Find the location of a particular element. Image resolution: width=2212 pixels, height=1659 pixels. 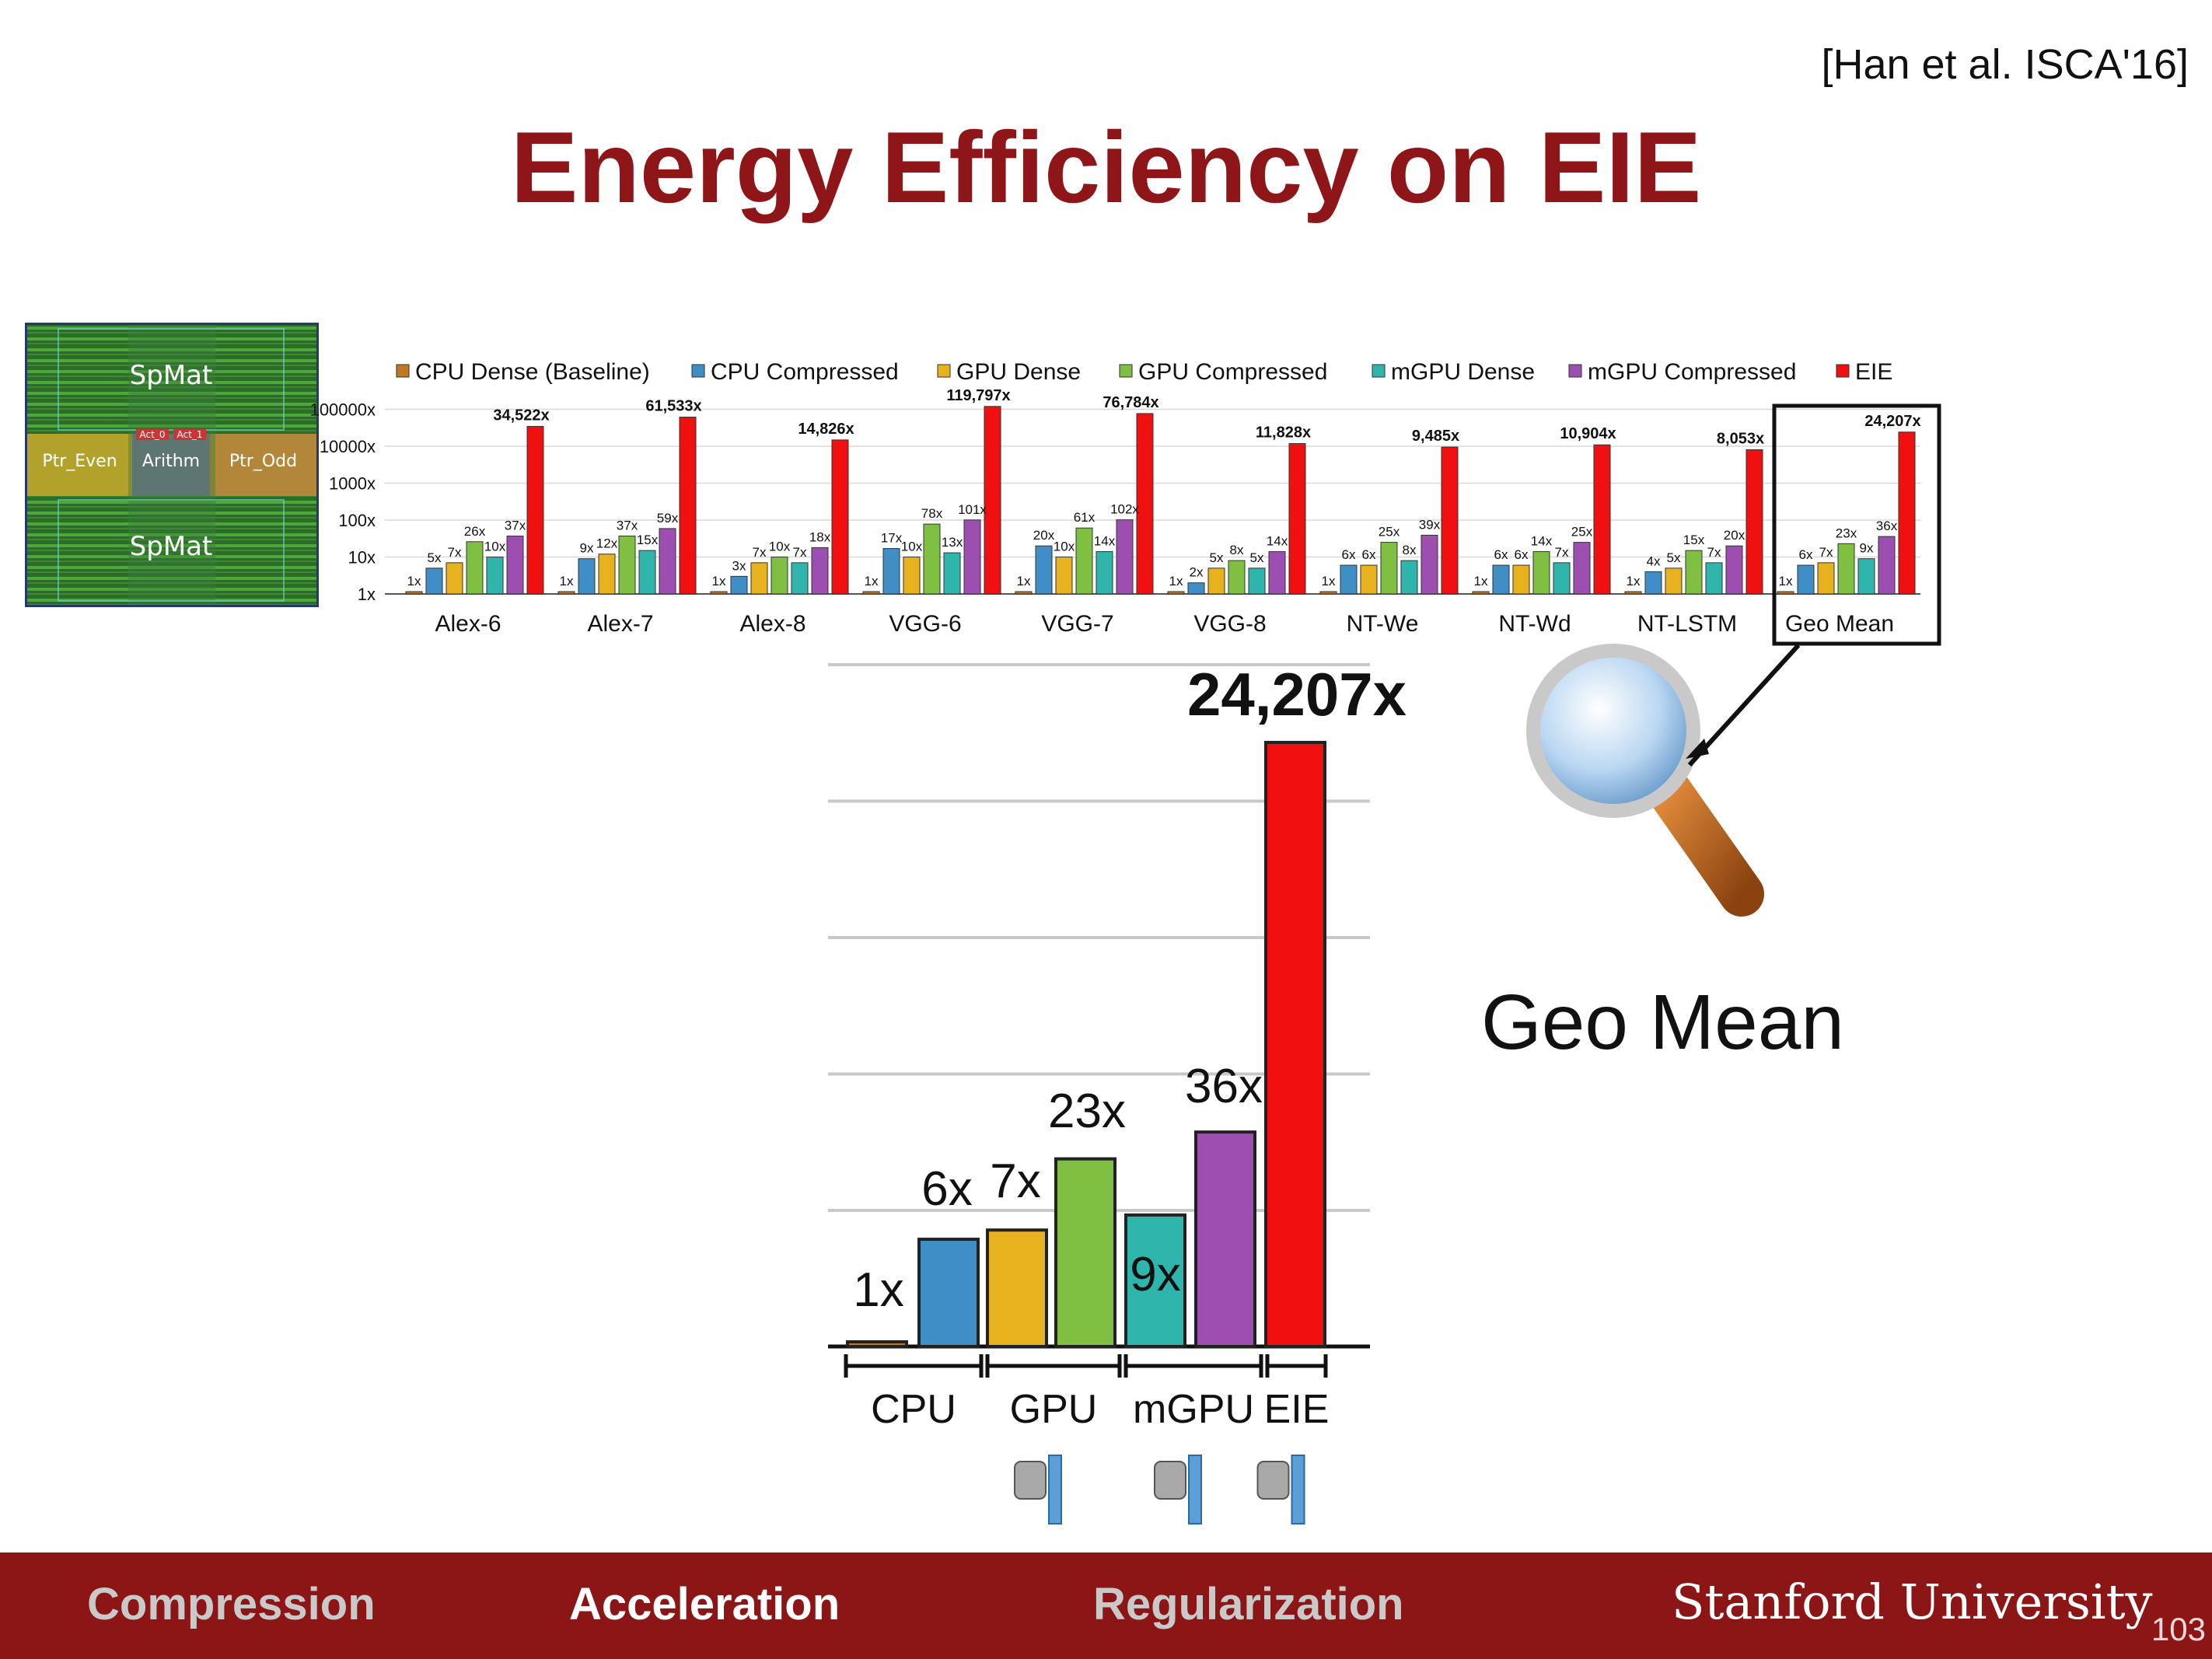

bar-value-label: 101x is located at coordinates (972, 509).